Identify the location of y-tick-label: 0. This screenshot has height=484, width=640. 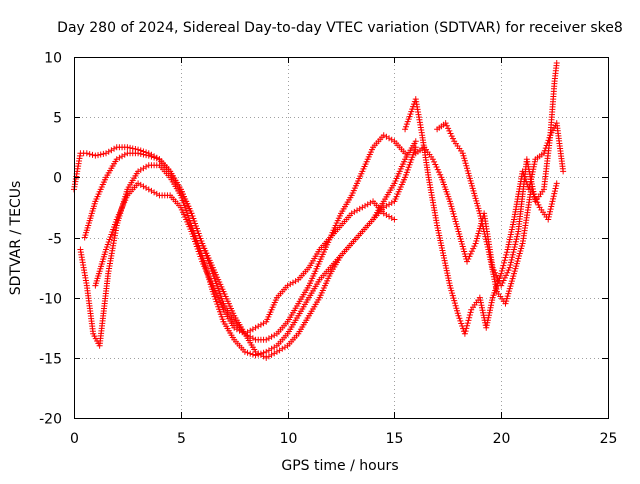
(57, 179).